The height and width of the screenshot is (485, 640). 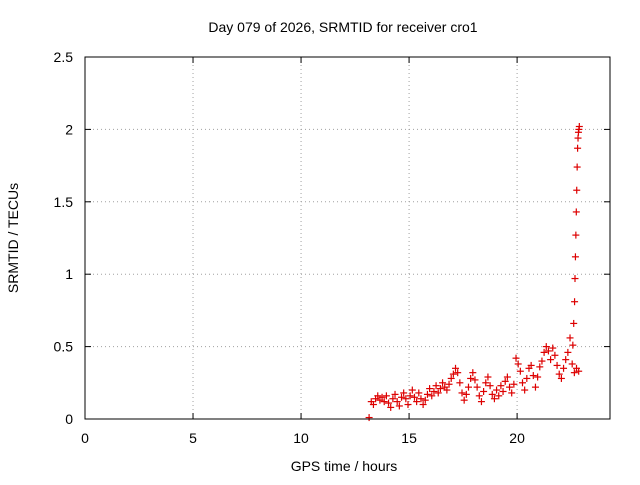 What do you see at coordinates (64, 347) in the screenshot?
I see `y-tick-label: 0.5` at bounding box center [64, 347].